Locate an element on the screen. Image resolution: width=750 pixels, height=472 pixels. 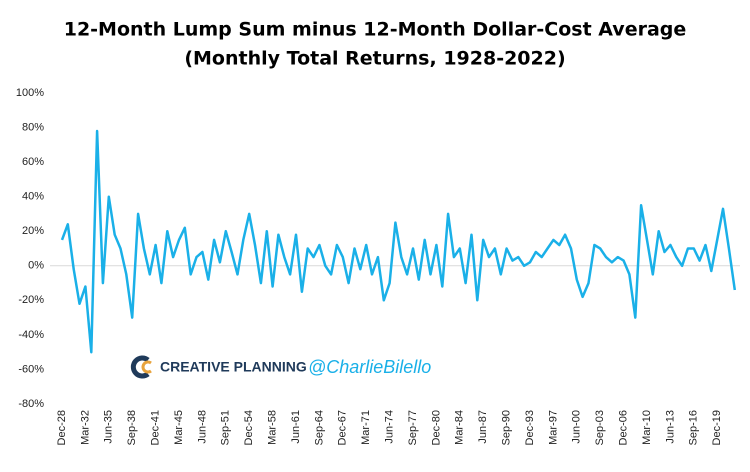
x-tick-label: Sep-90 is located at coordinates (507, 427).